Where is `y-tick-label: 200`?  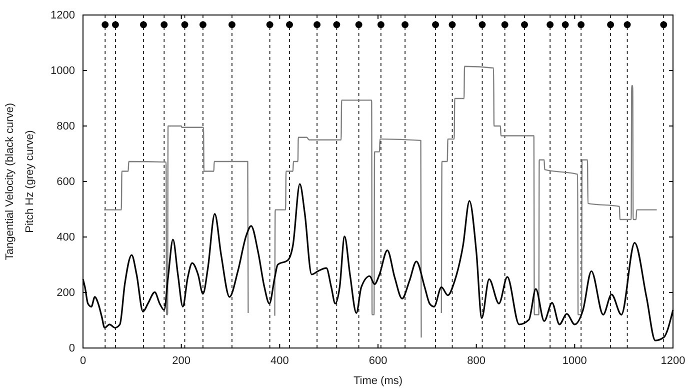
y-tick-label: 200 is located at coordinates (65, 293).